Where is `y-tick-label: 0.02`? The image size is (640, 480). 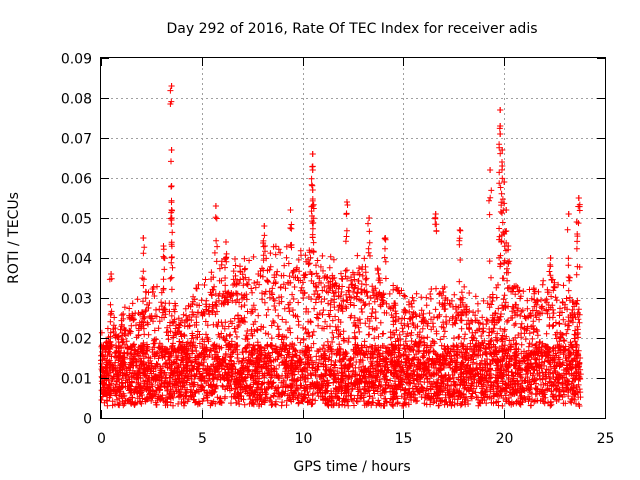
y-tick-label: 0.02 is located at coordinates (76, 340).